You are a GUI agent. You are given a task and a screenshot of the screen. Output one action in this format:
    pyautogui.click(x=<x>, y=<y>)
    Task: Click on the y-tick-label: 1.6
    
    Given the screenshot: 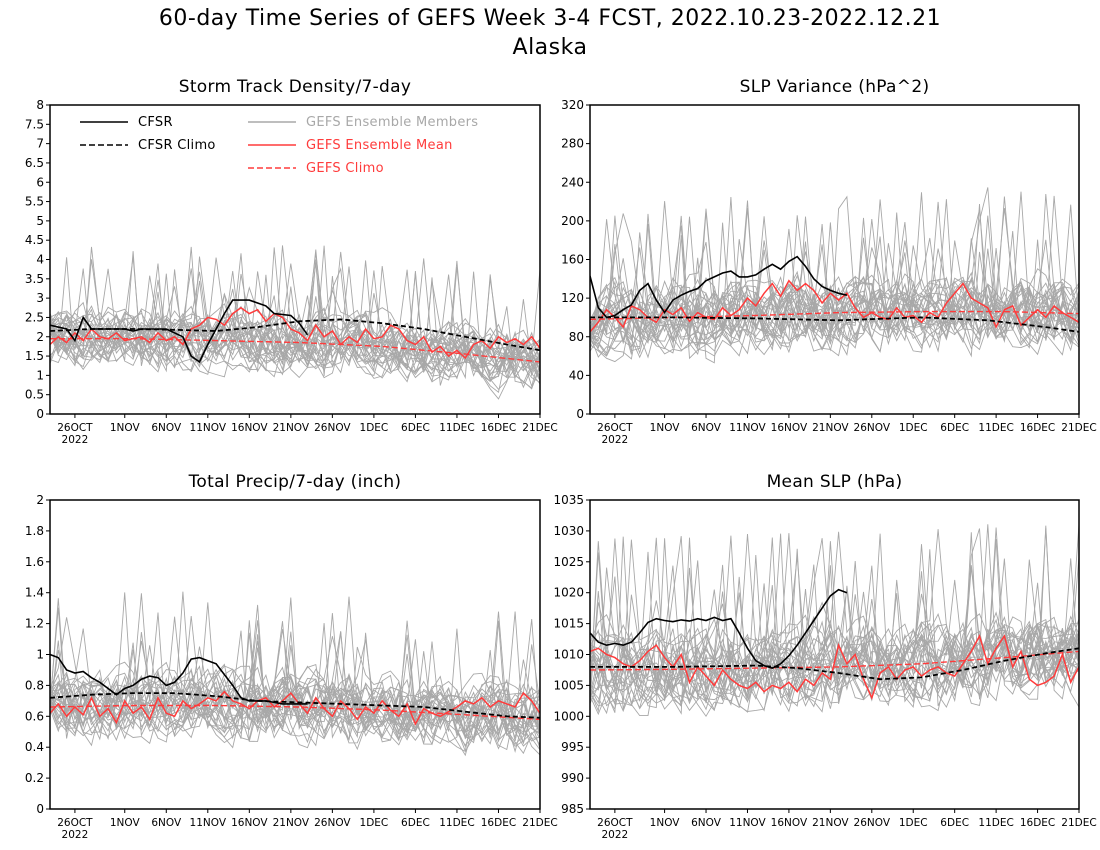 What is the action you would take?
    pyautogui.click(x=34, y=562)
    